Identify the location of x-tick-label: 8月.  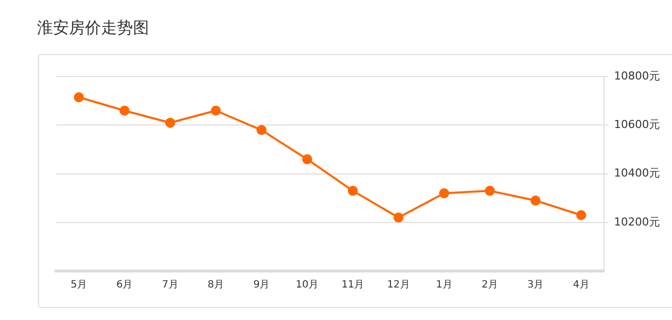
(216, 285).